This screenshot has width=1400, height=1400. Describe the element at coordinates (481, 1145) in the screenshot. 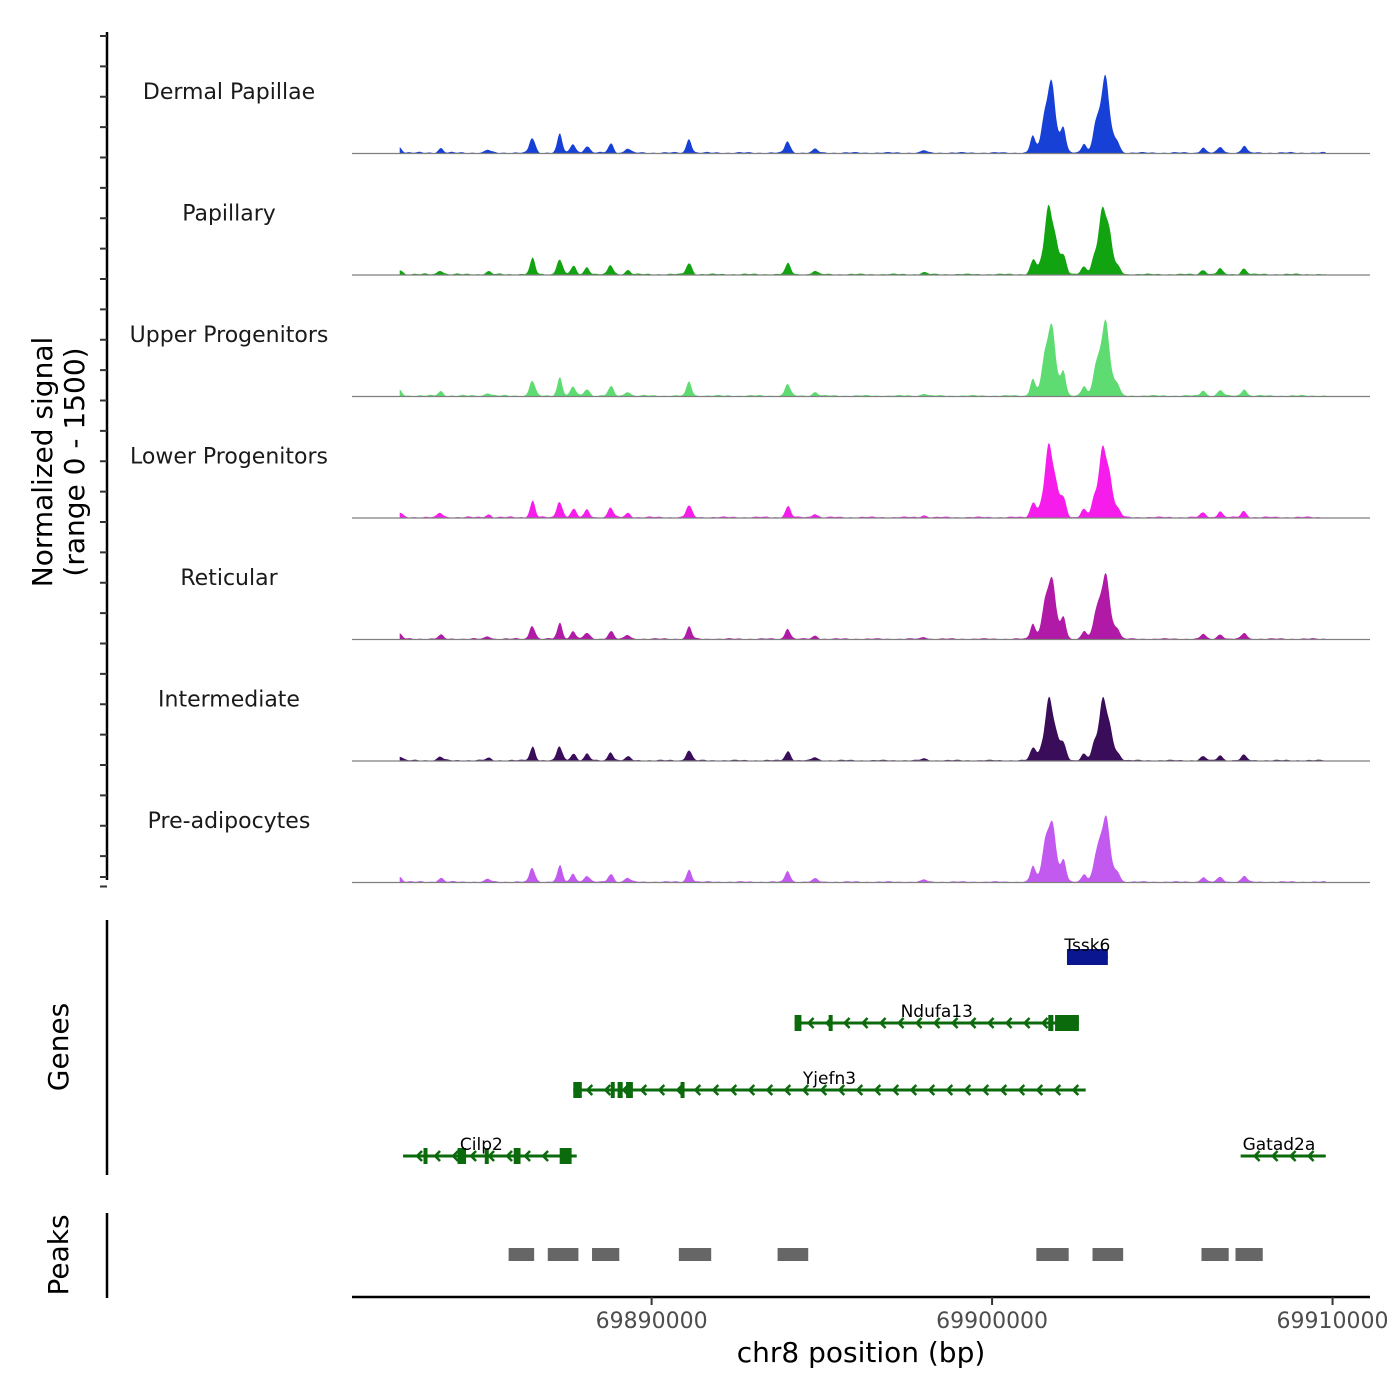

I see `gene-label: Cilp2` at that location.